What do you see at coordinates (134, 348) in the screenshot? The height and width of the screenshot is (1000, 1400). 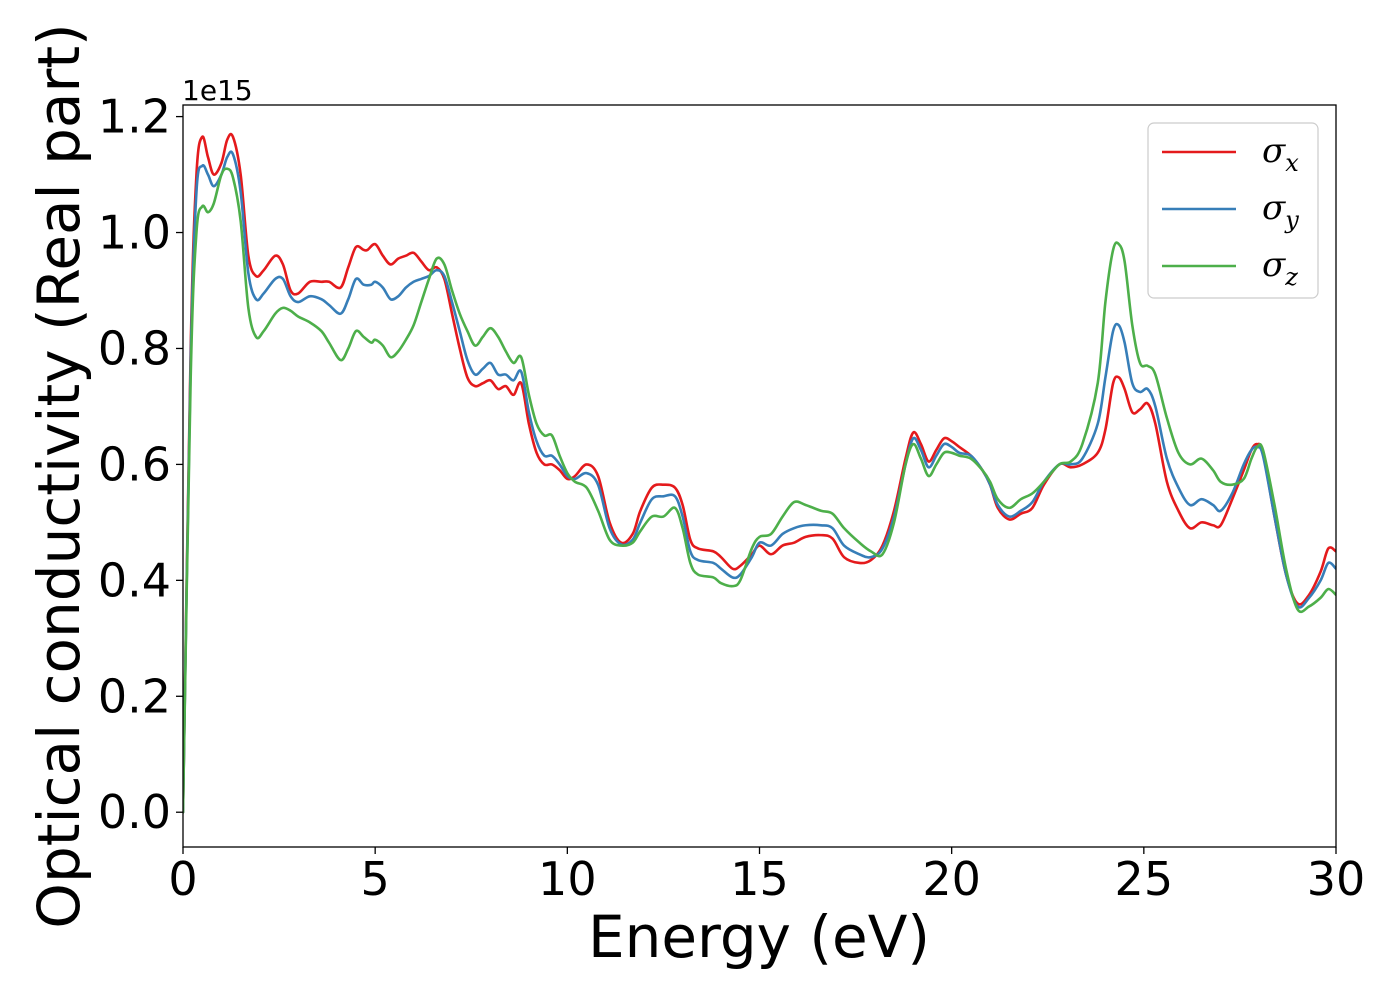 I see `y-tick-label: 0.8` at bounding box center [134, 348].